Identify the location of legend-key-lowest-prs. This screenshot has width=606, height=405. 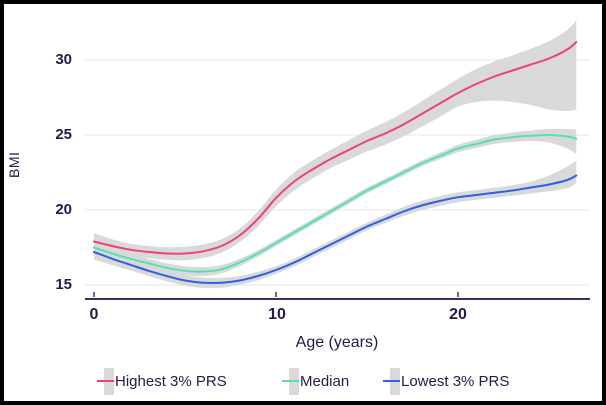
(391, 381).